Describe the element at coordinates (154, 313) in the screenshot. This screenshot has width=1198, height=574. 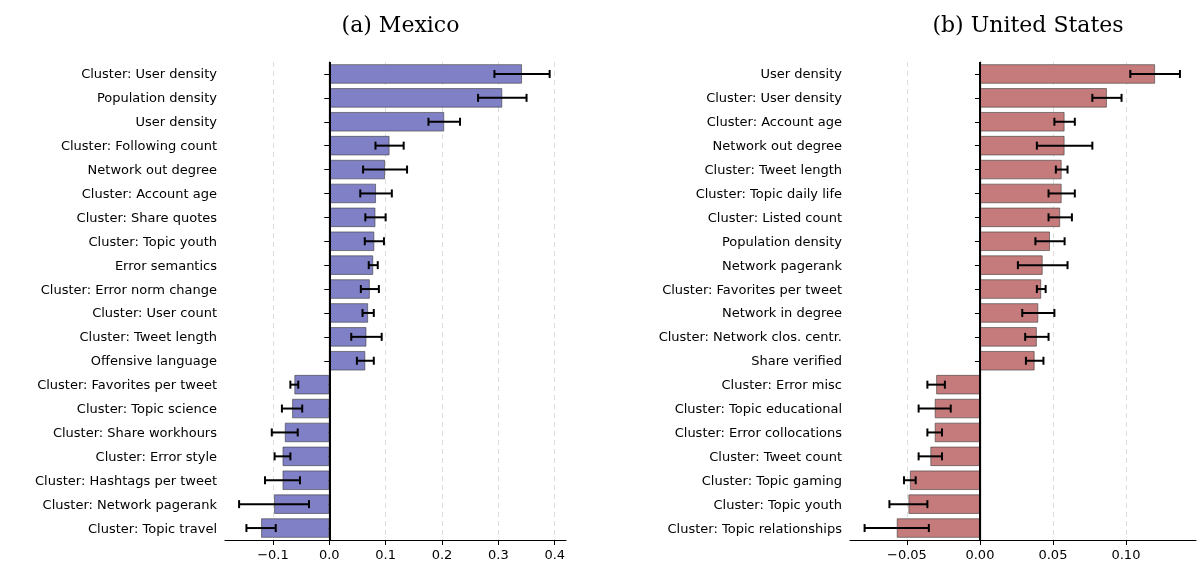
I see `y-tick-label: Cluster: User count` at that location.